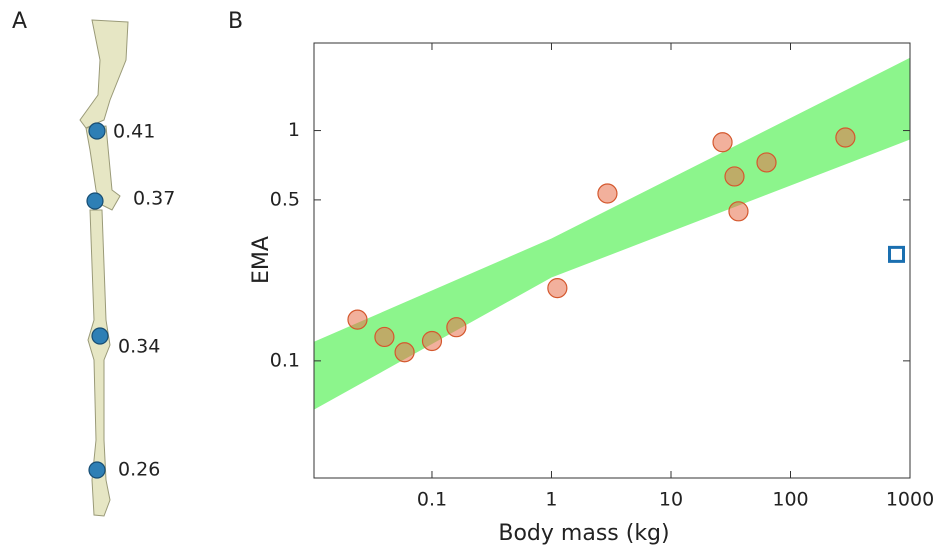 The image size is (949, 560). What do you see at coordinates (134, 132) in the screenshot?
I see `joint-label: 0.41` at bounding box center [134, 132].